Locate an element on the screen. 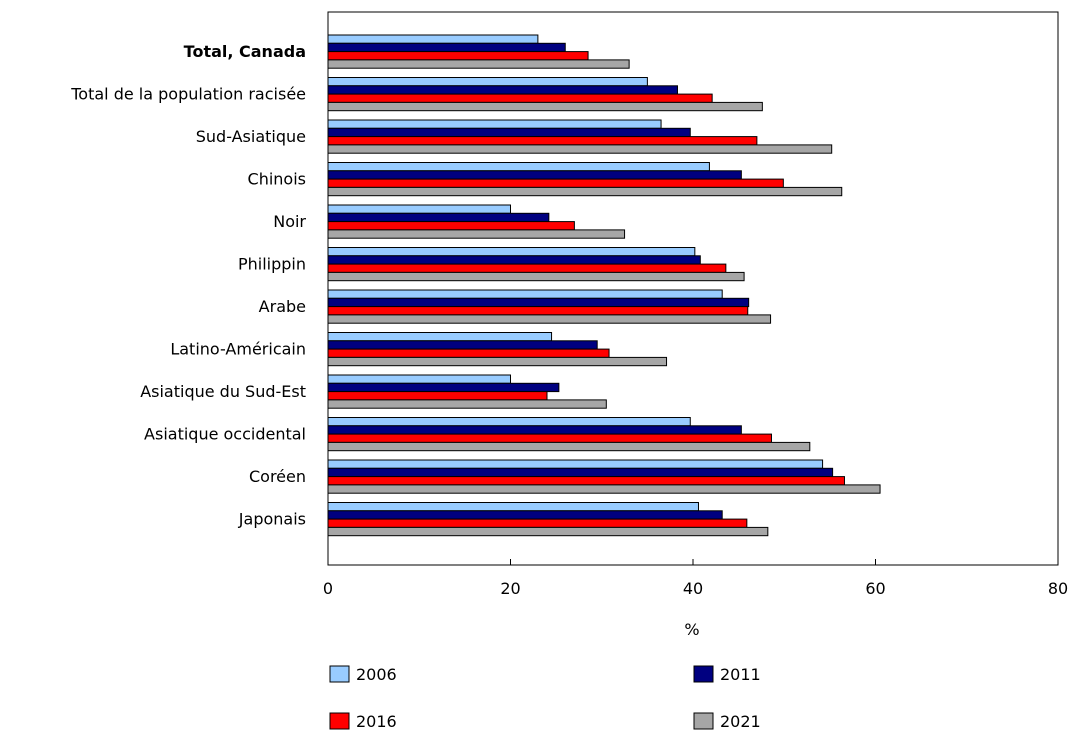 The height and width of the screenshot is (737, 1072). legend-swatch-2011 is located at coordinates (703, 674).